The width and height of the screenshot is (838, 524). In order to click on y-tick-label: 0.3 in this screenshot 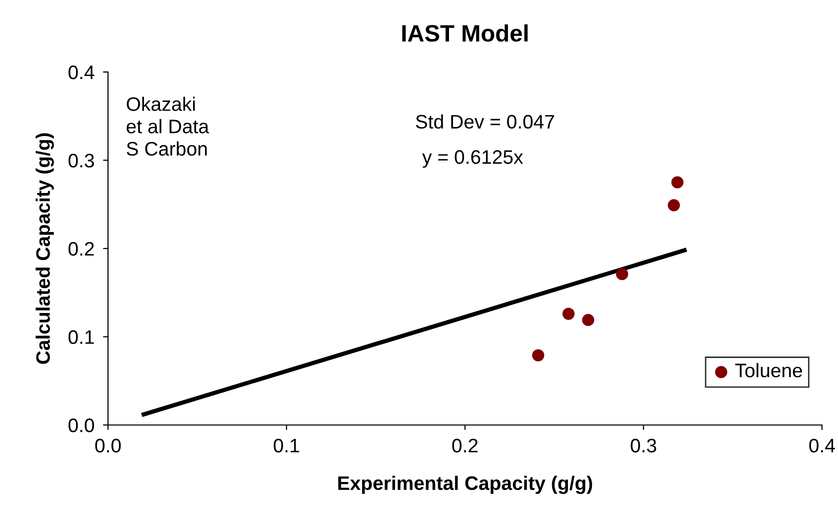, I will do `click(81, 161)`.